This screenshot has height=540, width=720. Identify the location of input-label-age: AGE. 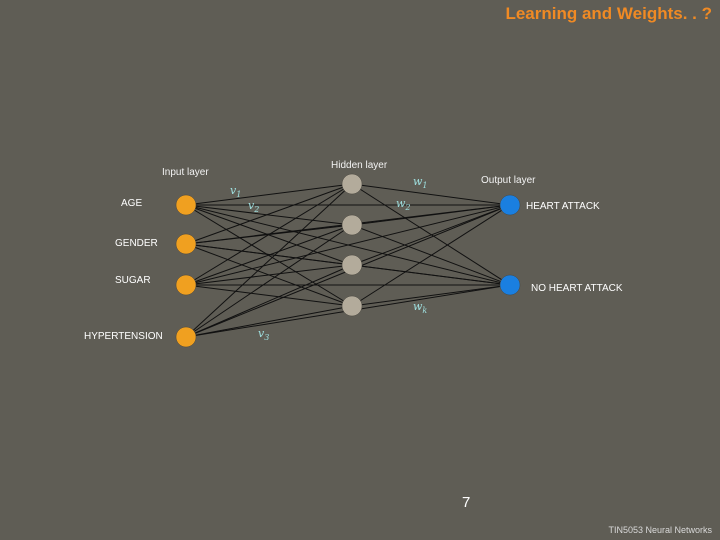
(132, 203).